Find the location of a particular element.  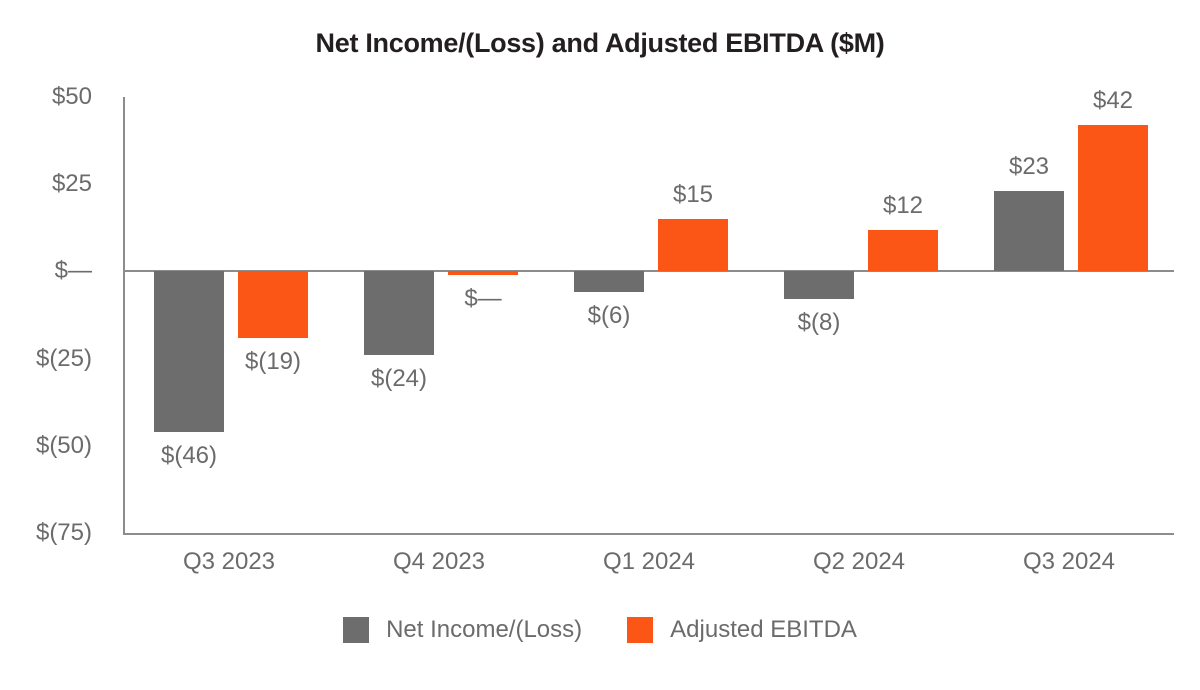

bar-value-label: $23 is located at coordinates (1029, 167).